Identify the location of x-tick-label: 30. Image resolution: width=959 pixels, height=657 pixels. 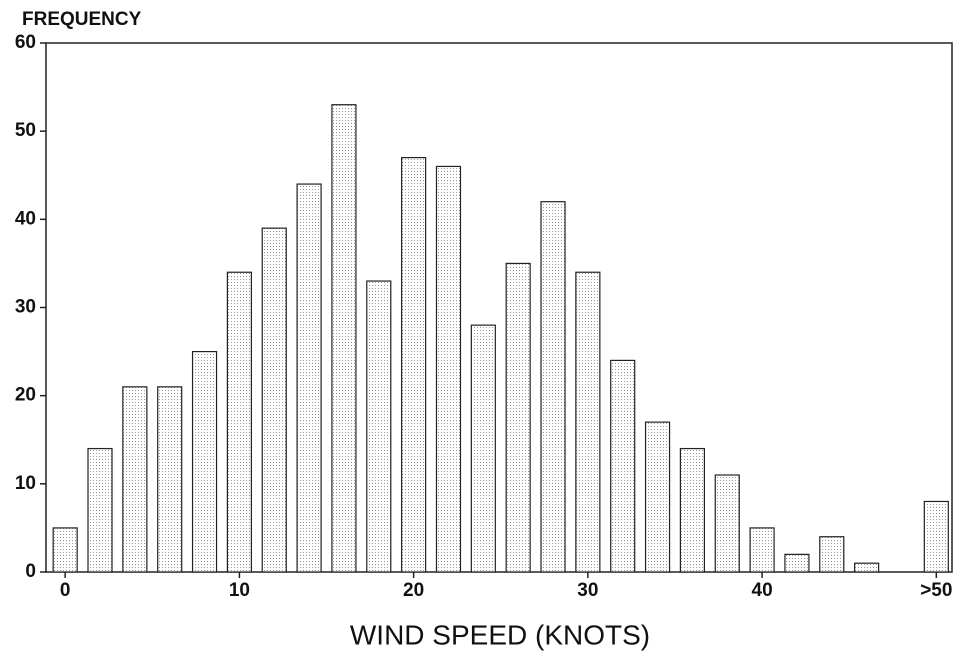
(587, 590).